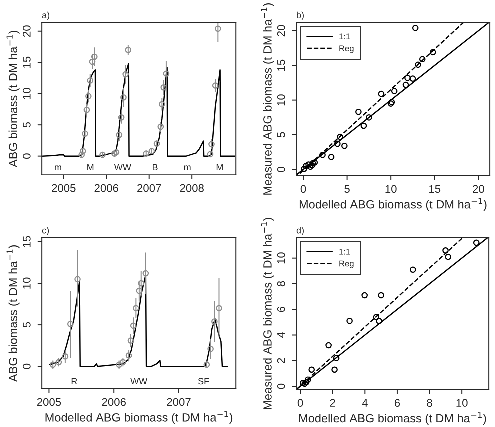  What do you see at coordinates (397, 403) in the screenshot?
I see `x-tick-label: 6` at bounding box center [397, 403].